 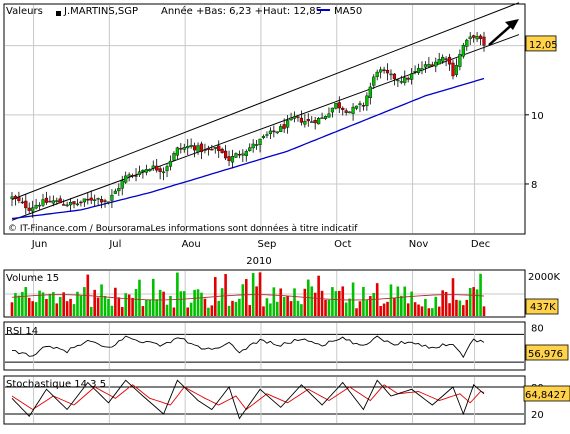 What do you see at coordinates (537, 116) in the screenshot?
I see `price-y-tick-label: 10` at bounding box center [537, 116].